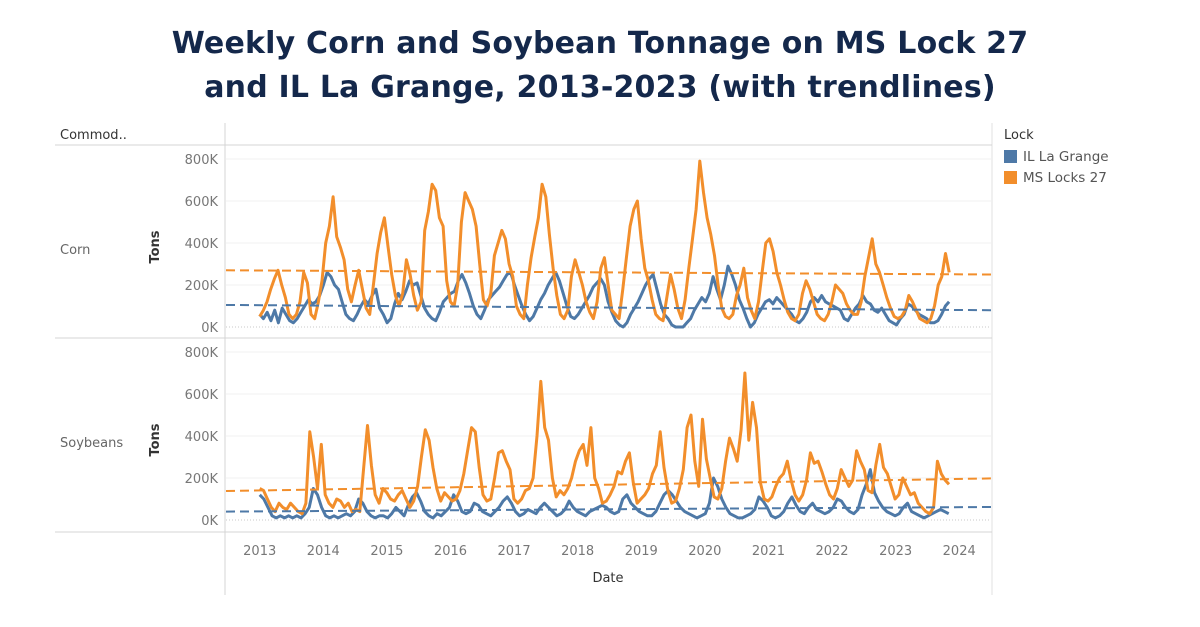 The width and height of the screenshot is (1200, 627). I want to click on legend-title: Lock, so click(1019, 135).